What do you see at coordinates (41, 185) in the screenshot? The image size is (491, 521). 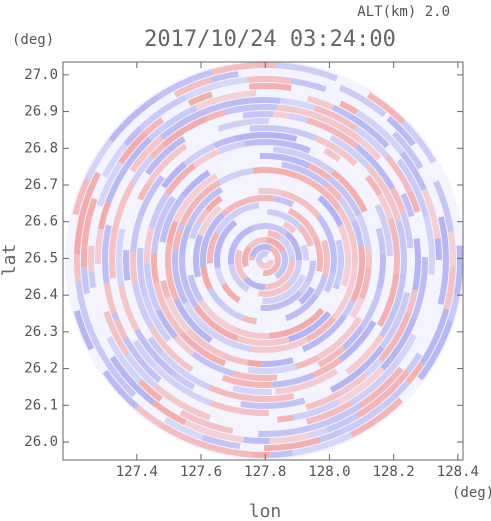 I see `y-tick-label: 26.7` at bounding box center [41, 185].